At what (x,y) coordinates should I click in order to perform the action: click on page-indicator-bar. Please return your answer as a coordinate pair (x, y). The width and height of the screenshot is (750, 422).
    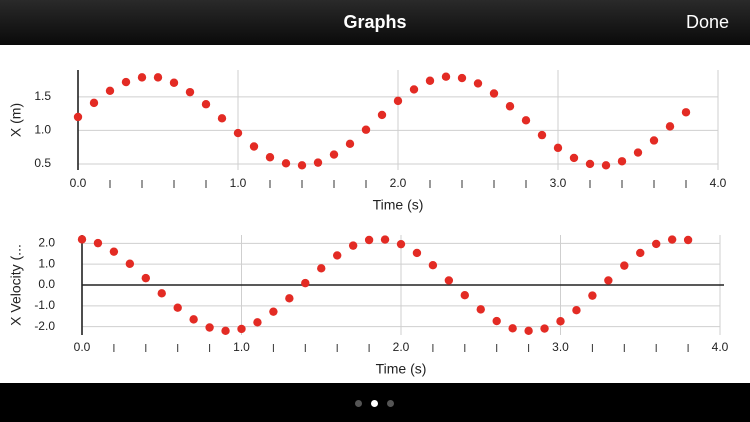
    Looking at the image, I should click on (375, 402).